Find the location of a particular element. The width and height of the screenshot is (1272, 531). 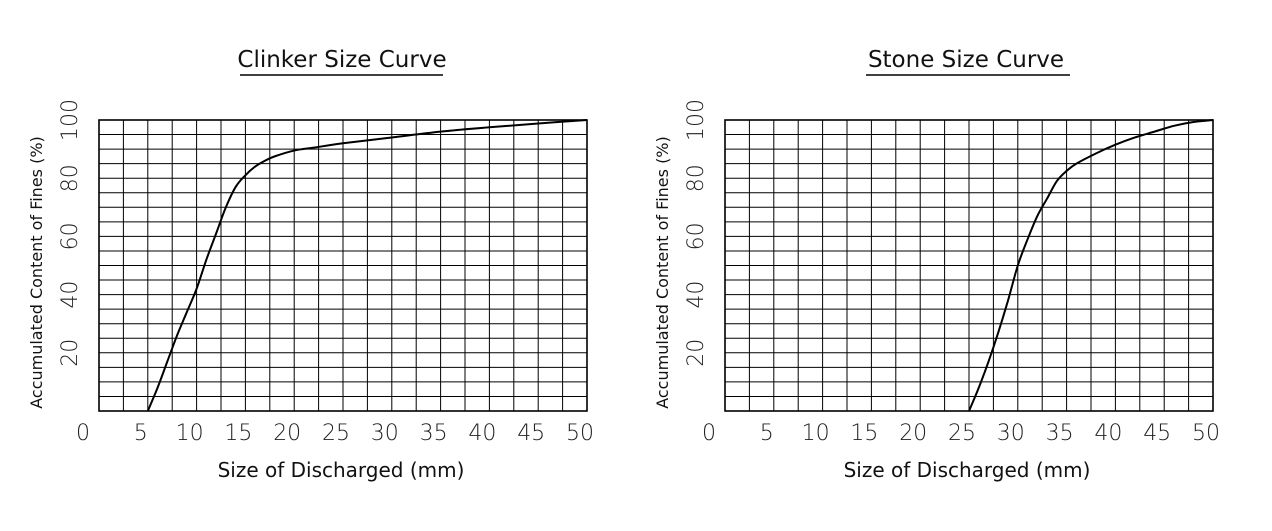

chart-title: Clinker Size Curve is located at coordinates (341, 60).